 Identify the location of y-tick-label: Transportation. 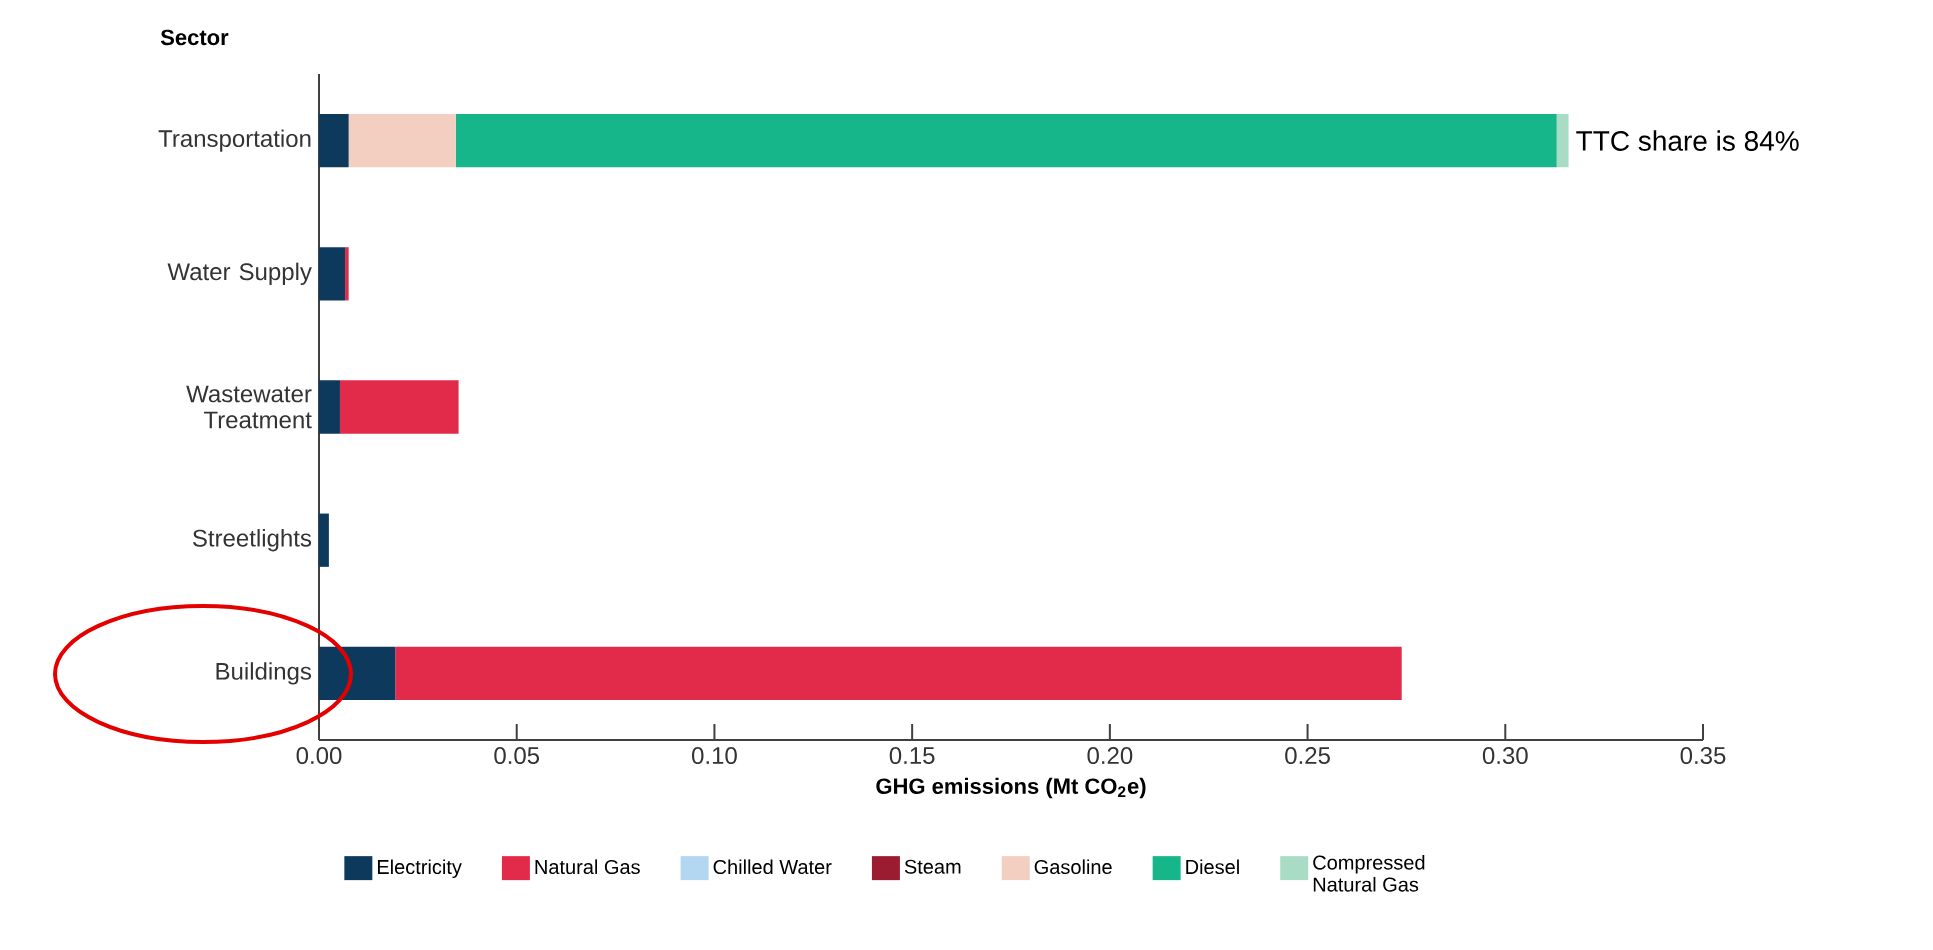
(234, 140).